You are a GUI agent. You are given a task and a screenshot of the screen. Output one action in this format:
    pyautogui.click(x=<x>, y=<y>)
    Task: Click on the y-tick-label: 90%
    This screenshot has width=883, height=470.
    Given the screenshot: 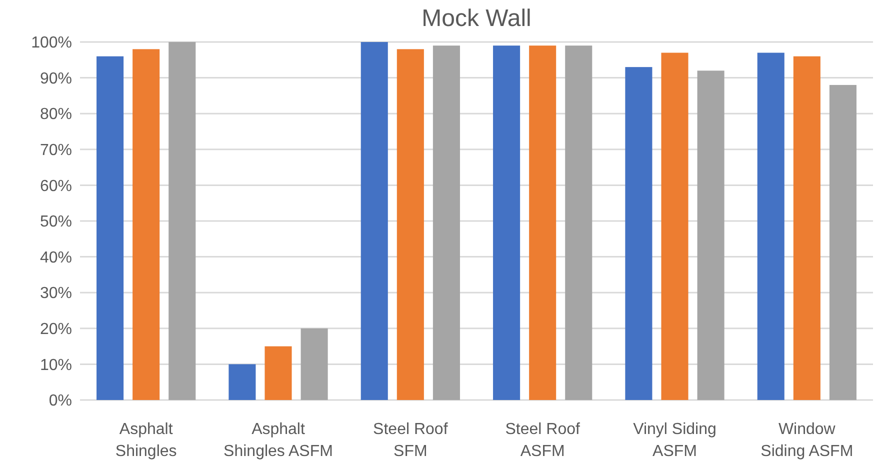 What is the action you would take?
    pyautogui.click(x=56, y=79)
    